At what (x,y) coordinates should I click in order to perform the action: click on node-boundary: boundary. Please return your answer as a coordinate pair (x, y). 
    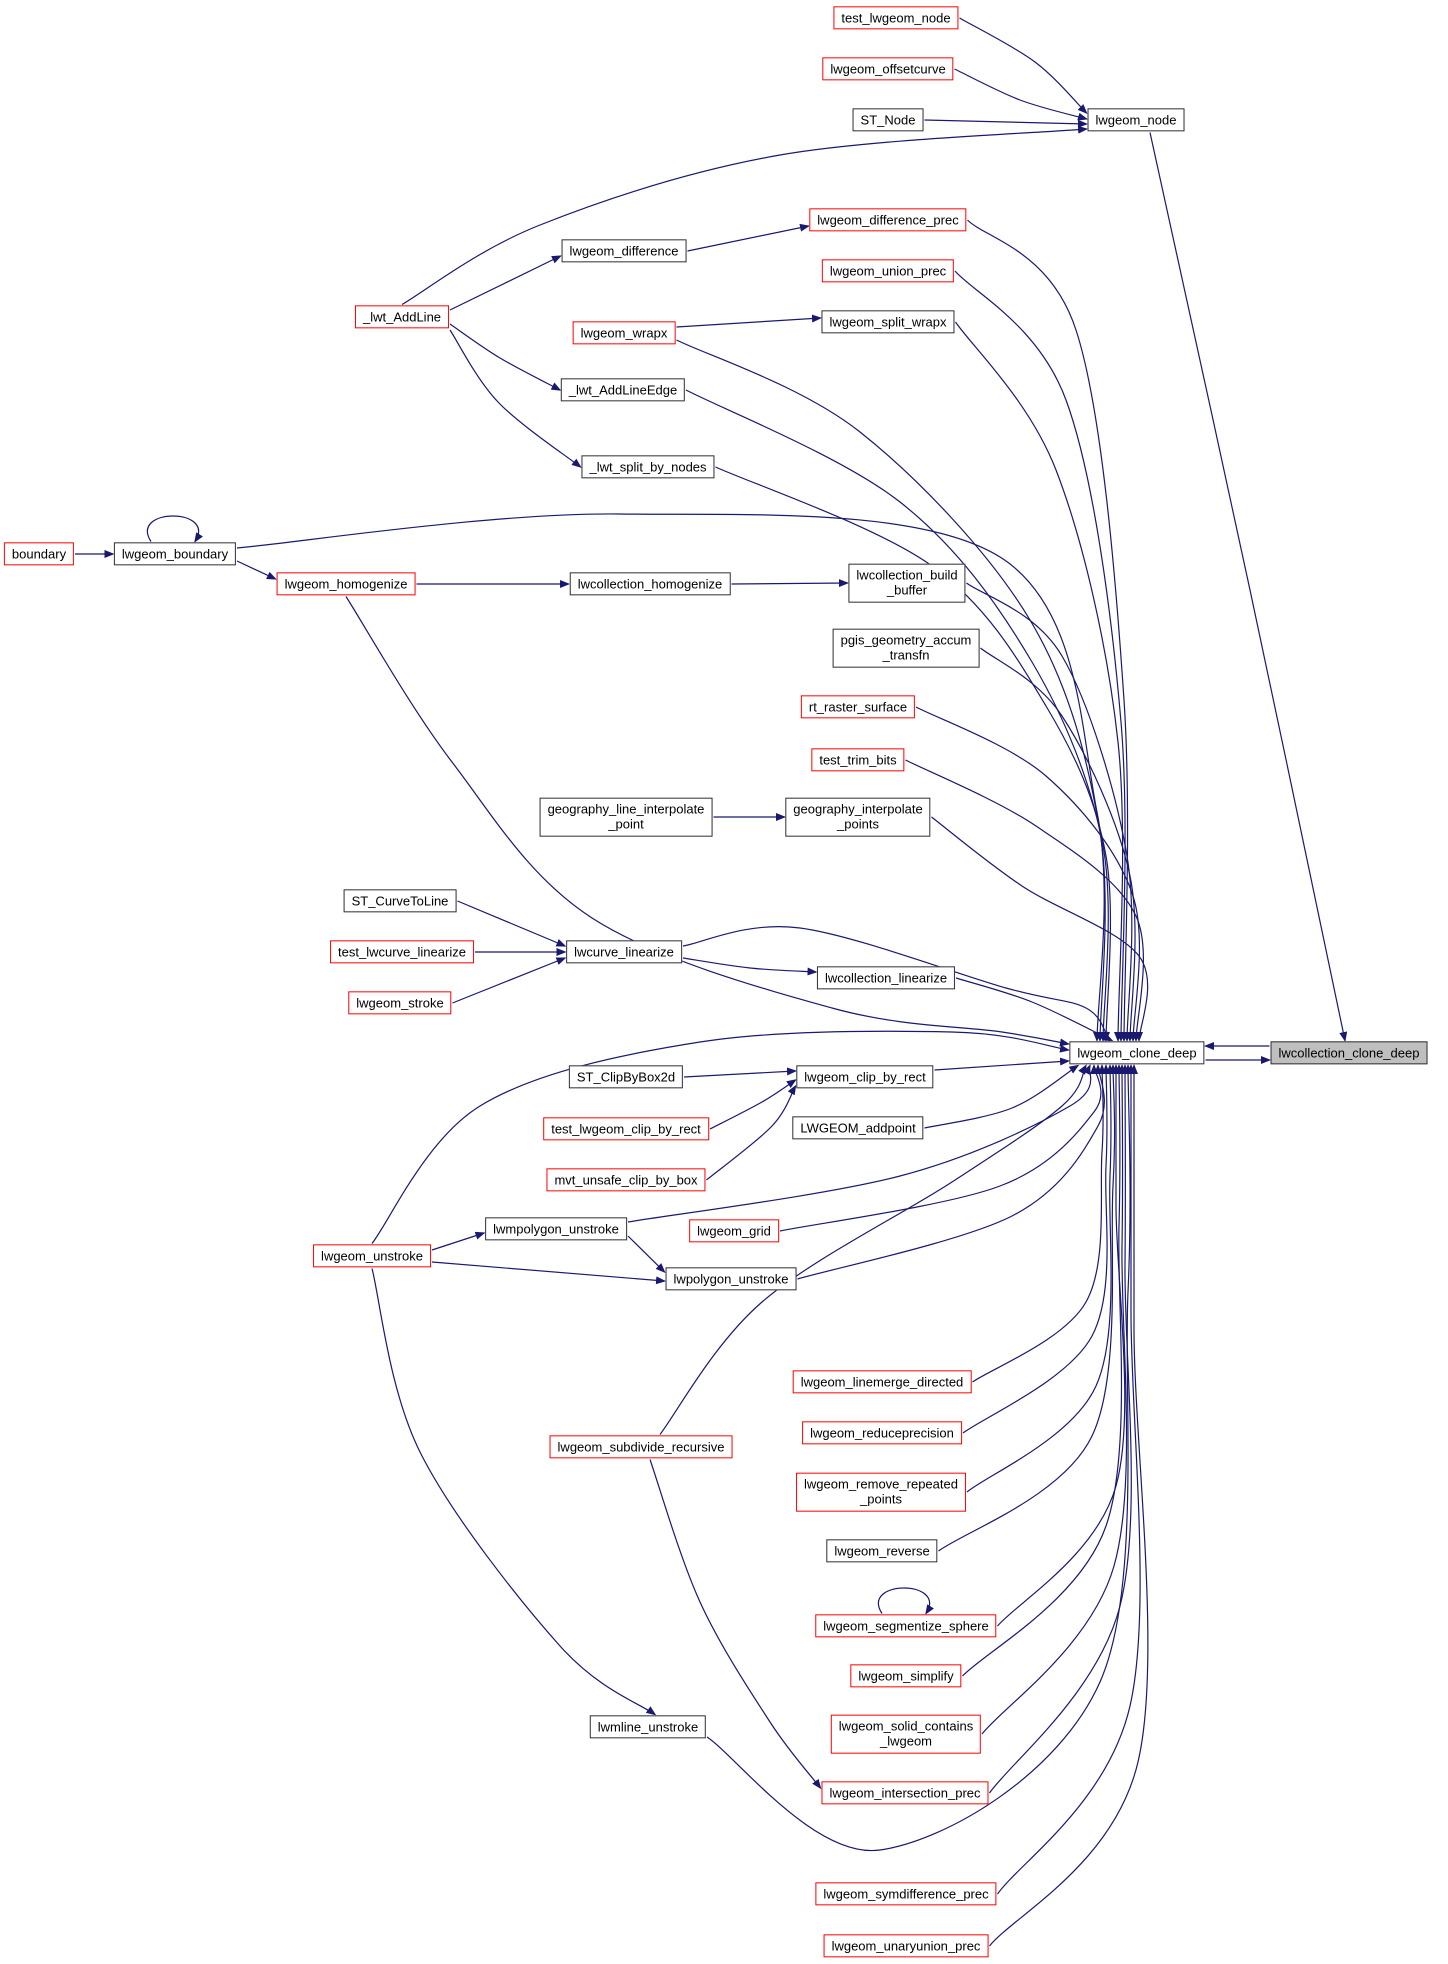
    Looking at the image, I should click on (39, 554).